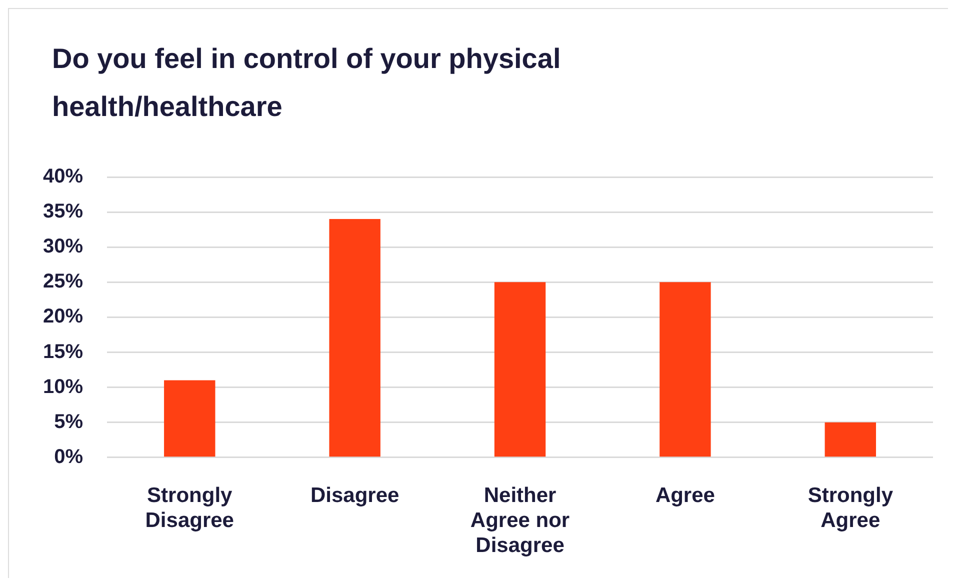 The image size is (959, 582). Describe the element at coordinates (307, 83) in the screenshot. I see `chart-title: Do you feel in control of your physical health/healthcare` at that location.